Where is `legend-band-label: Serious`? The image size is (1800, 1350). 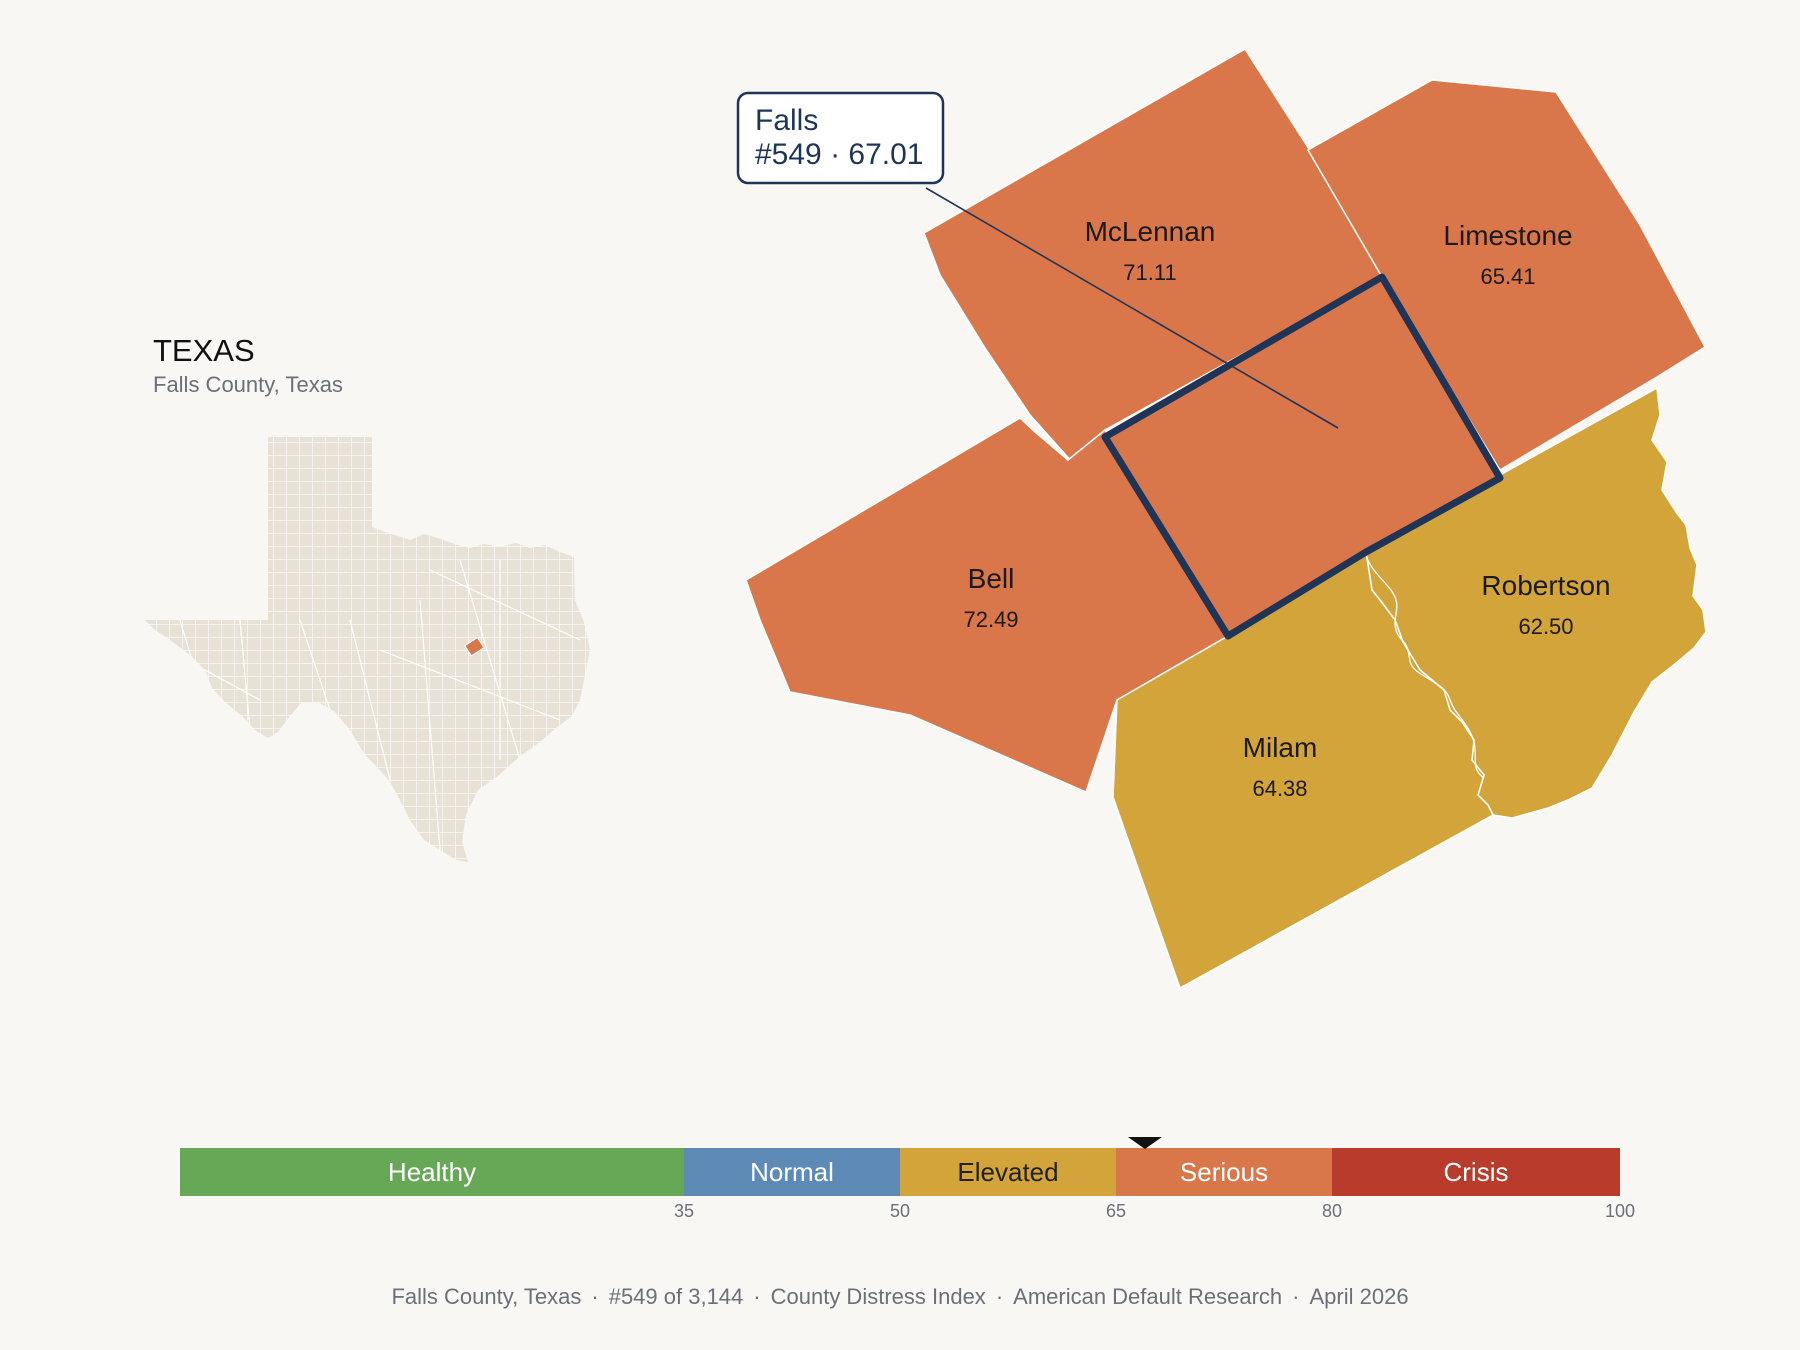 legend-band-label: Serious is located at coordinates (1224, 1172).